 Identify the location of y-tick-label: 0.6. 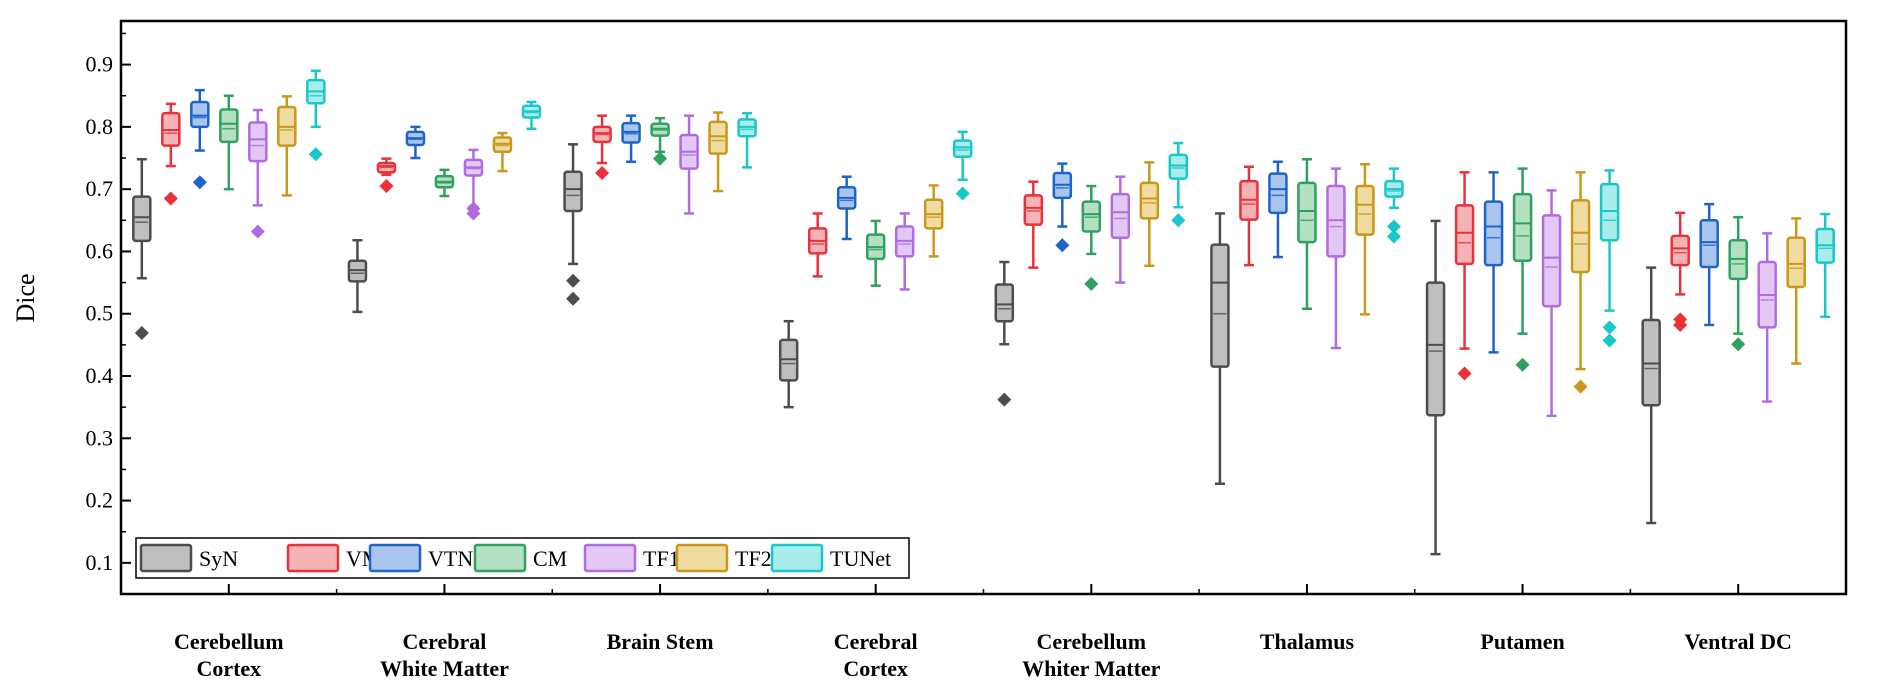
(100, 250).